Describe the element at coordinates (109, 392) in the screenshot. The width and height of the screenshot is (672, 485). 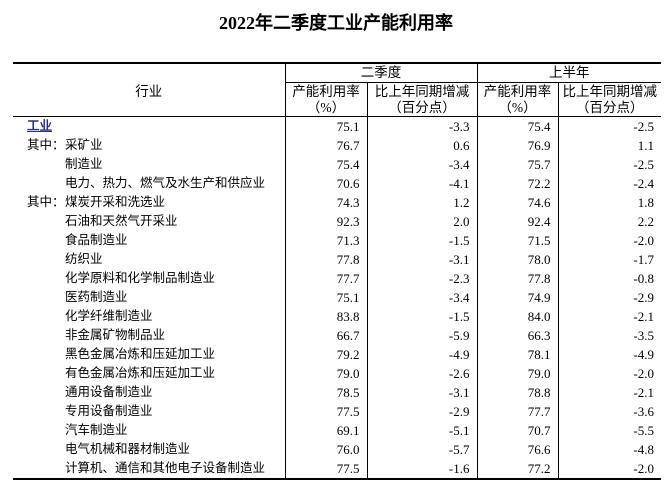
I see `industry-name-label: 通用设备制造业` at that location.